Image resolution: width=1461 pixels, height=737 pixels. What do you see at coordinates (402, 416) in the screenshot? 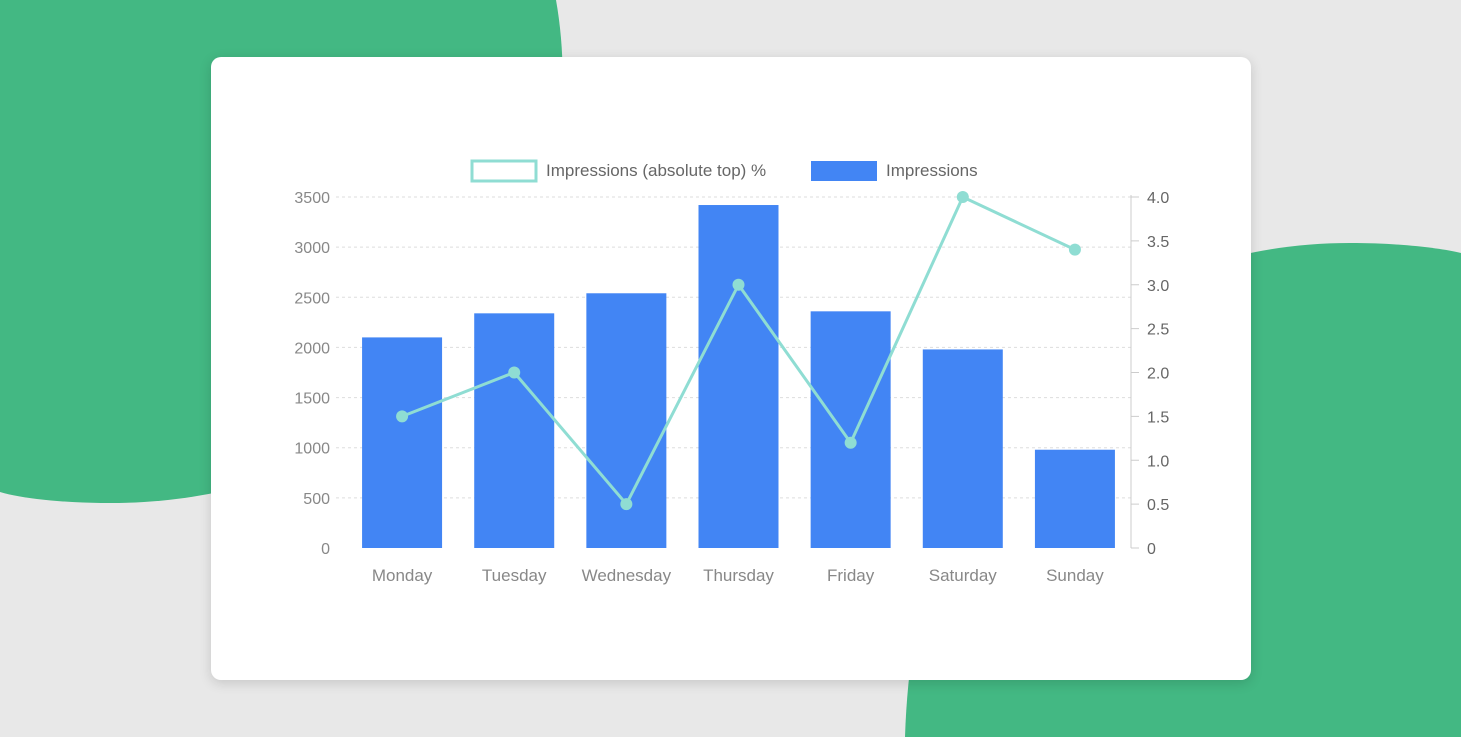
I see `line-point-monday` at bounding box center [402, 416].